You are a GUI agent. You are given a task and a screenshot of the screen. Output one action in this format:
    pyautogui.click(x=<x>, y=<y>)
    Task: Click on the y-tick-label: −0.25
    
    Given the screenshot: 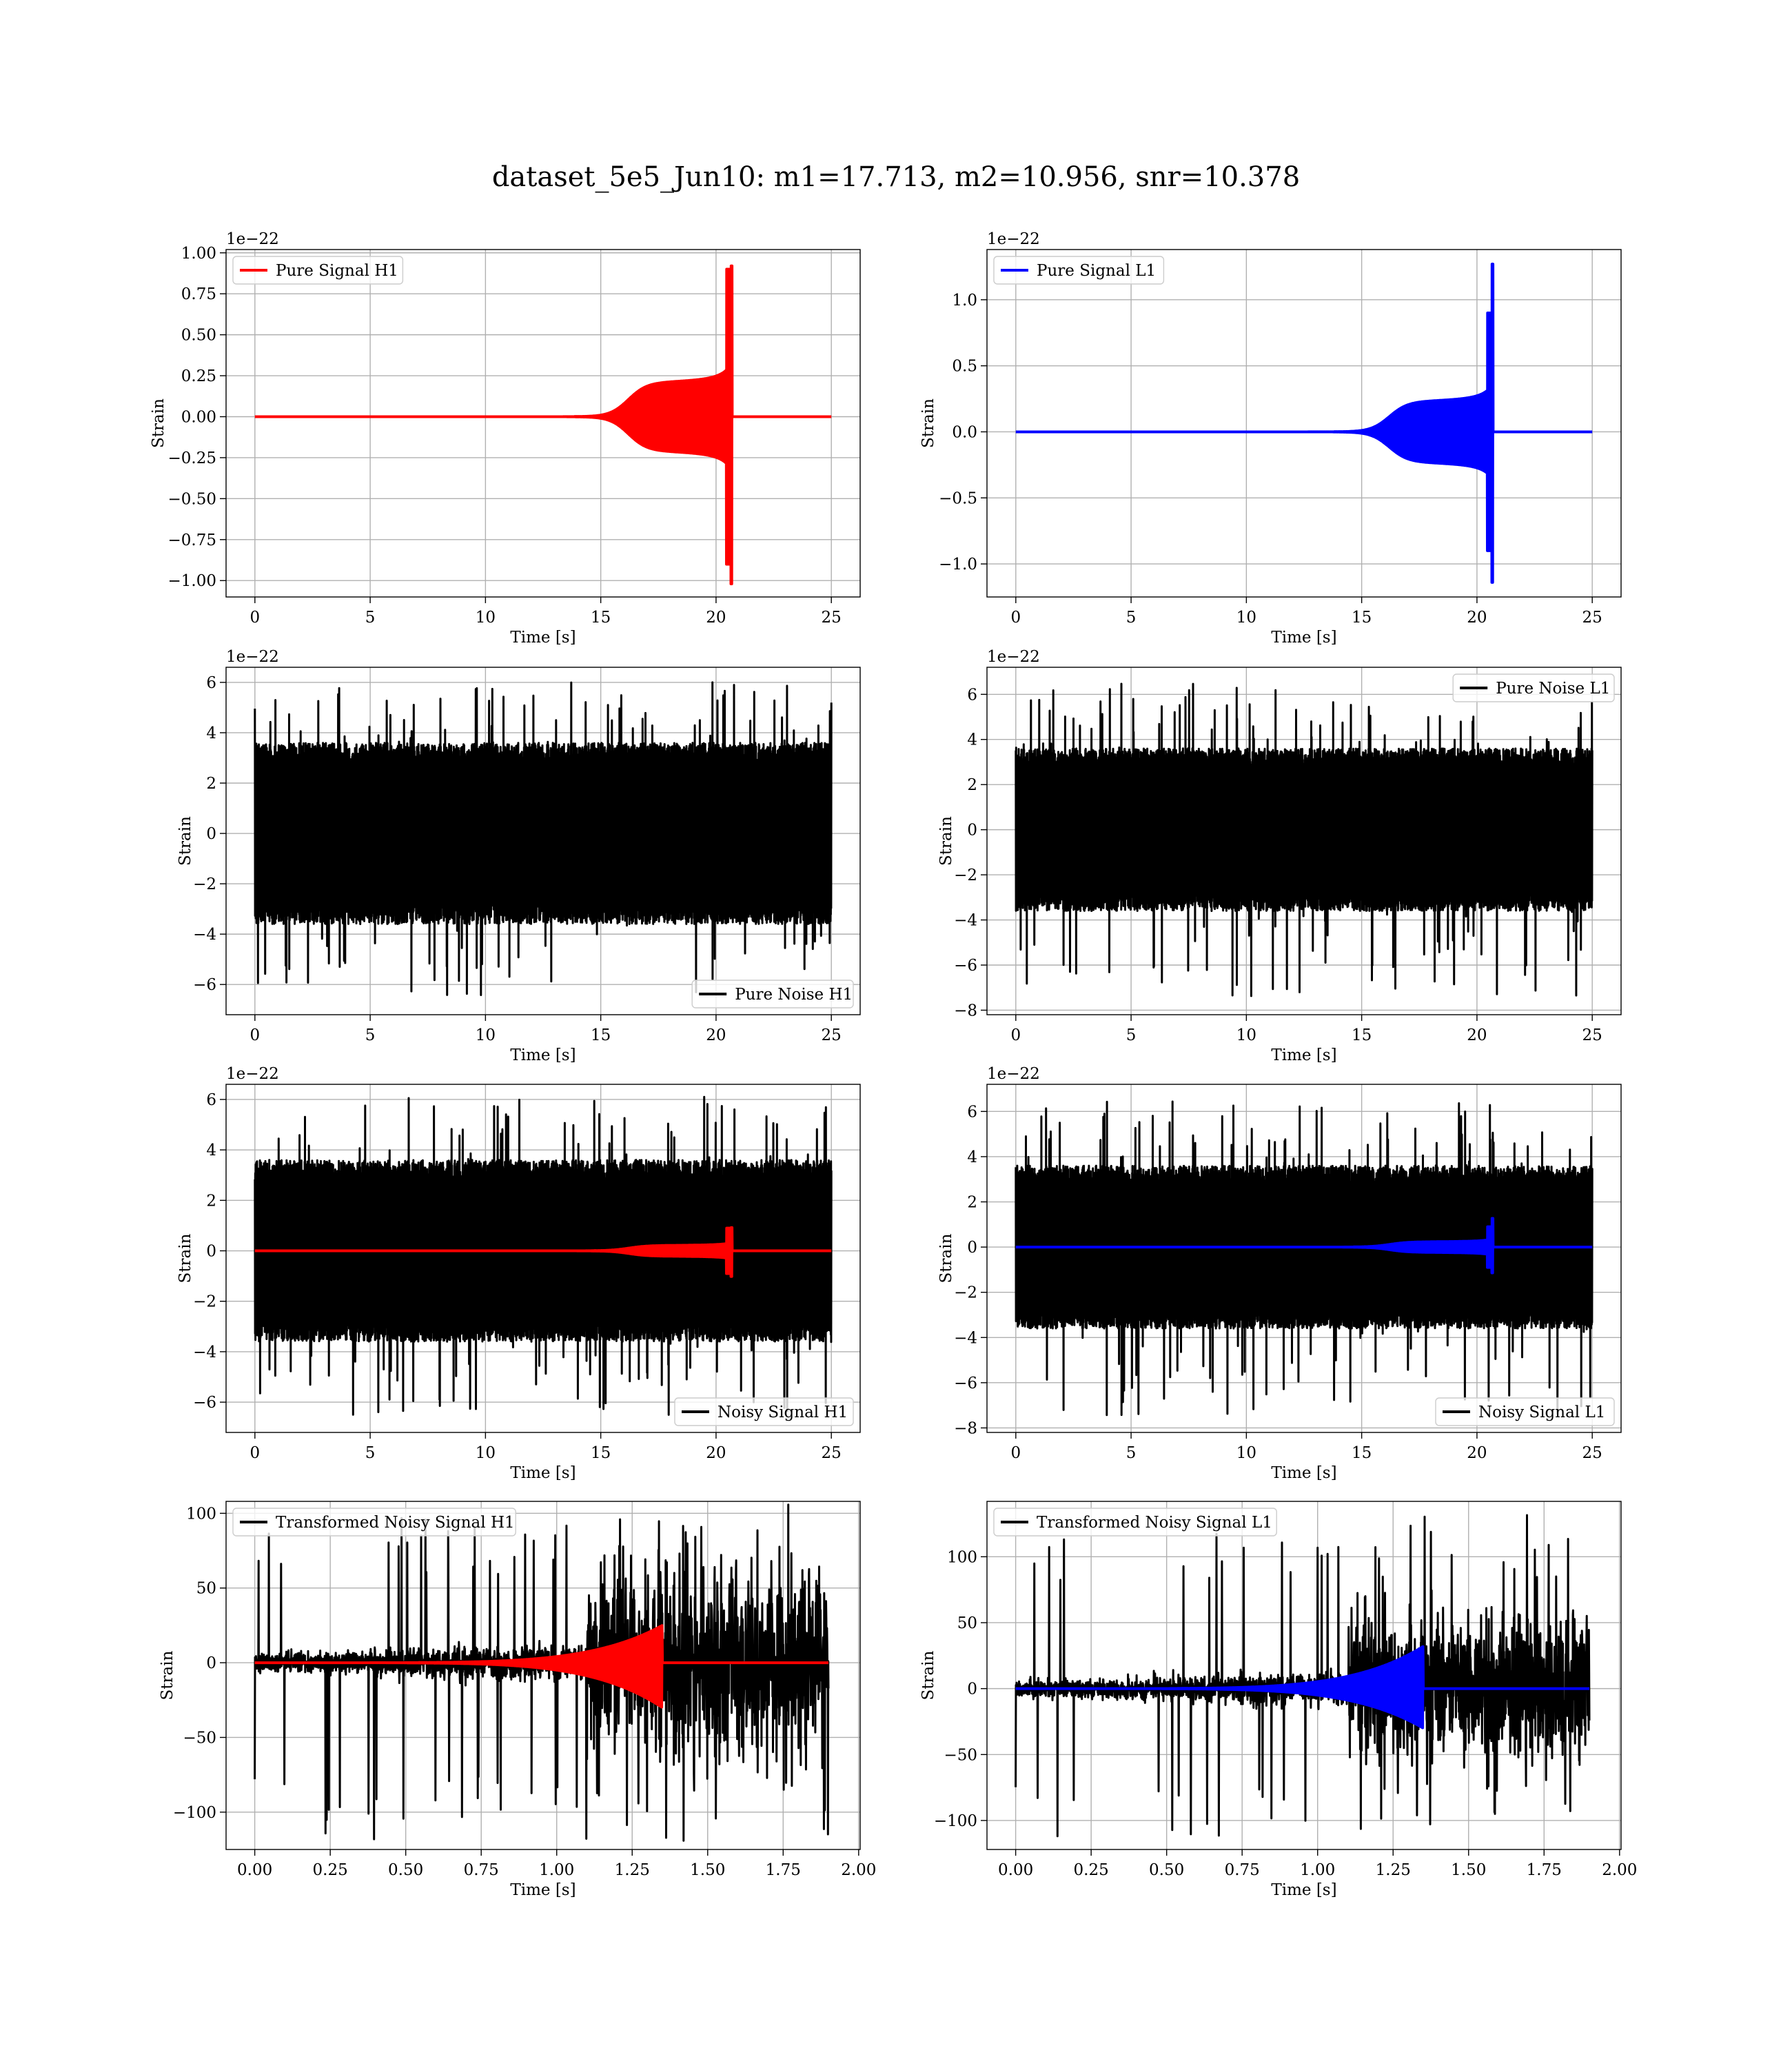 What is the action you would take?
    pyautogui.click(x=192, y=458)
    